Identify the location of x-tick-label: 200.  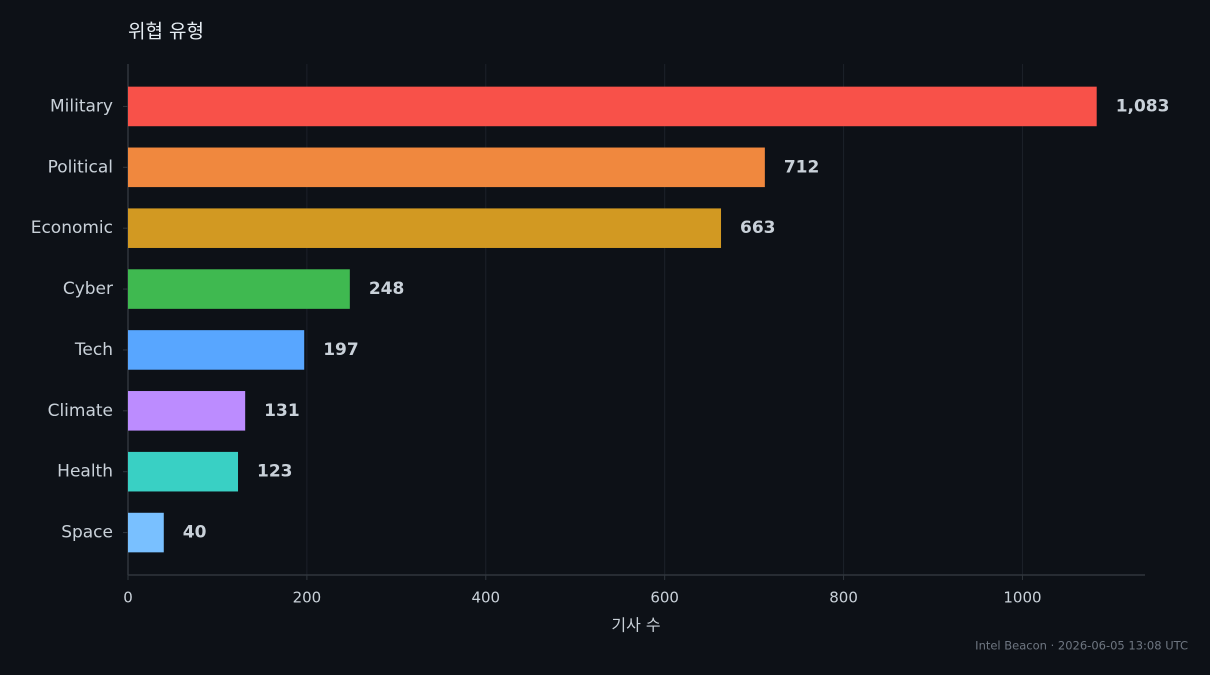
(307, 598).